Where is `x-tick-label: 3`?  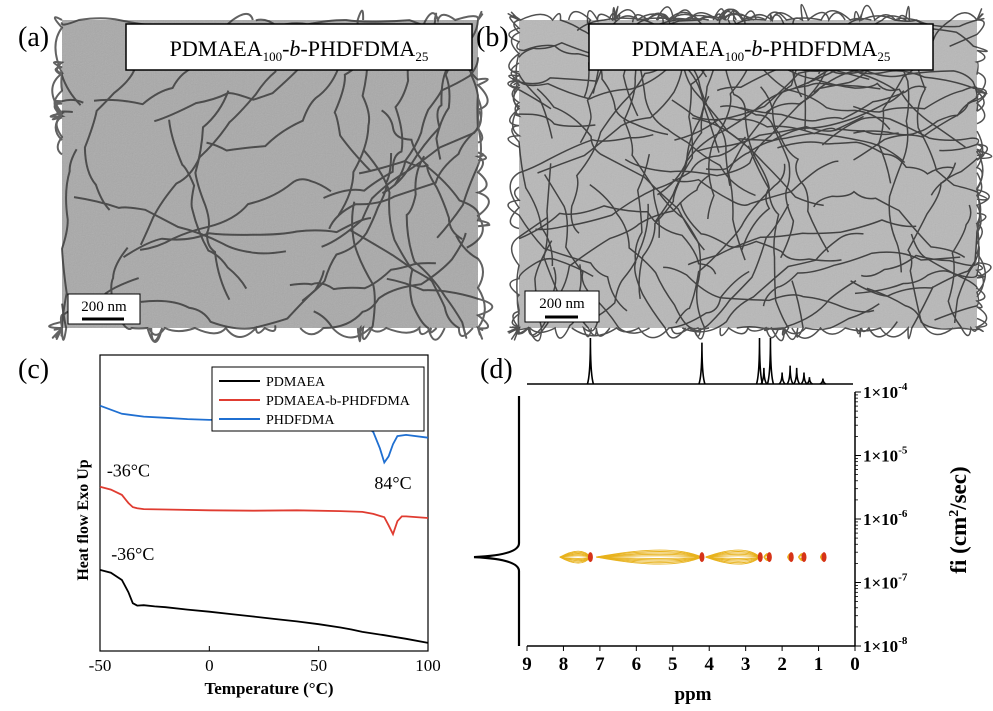 x-tick-label: 3 is located at coordinates (746, 664).